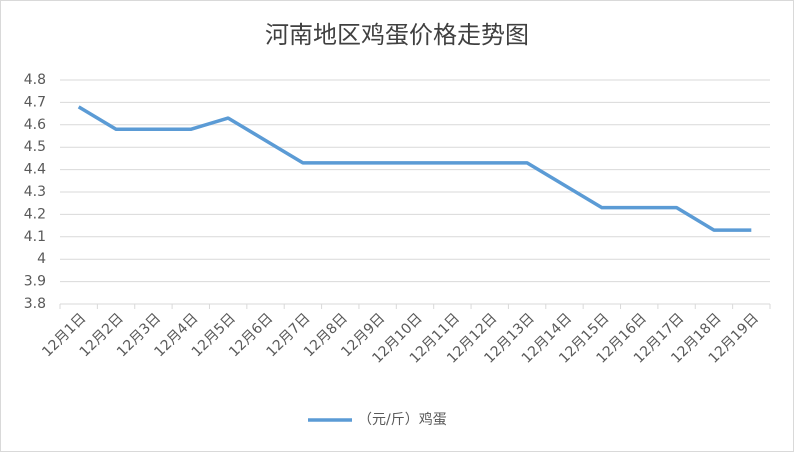  I want to click on y-tick-label: 4.3, so click(35, 192).